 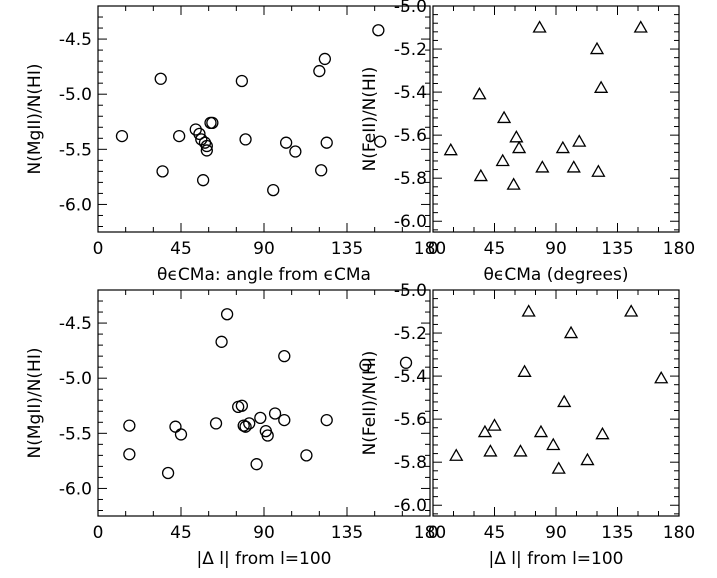 I want to click on y-tick-label: -5.6, so click(x=410, y=136).